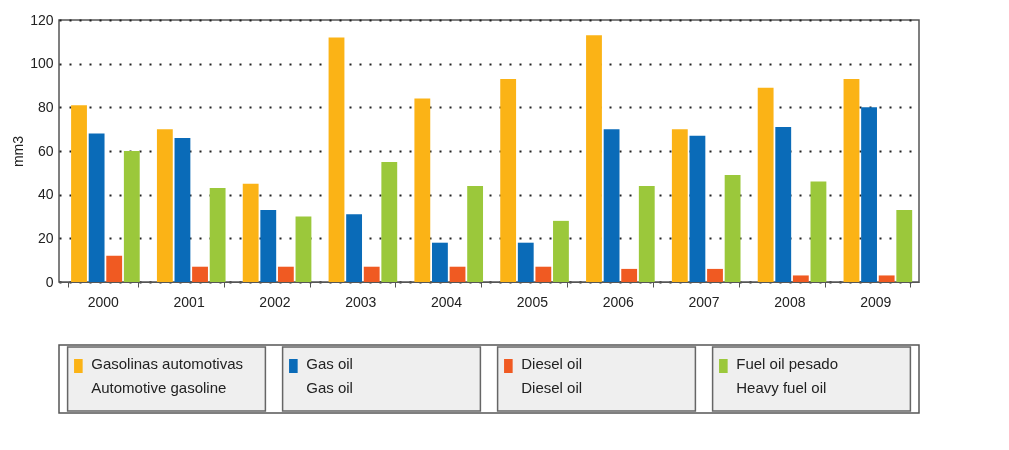  Describe the element at coordinates (532, 301) in the screenshot. I see `x-tick-label: 2005` at that location.